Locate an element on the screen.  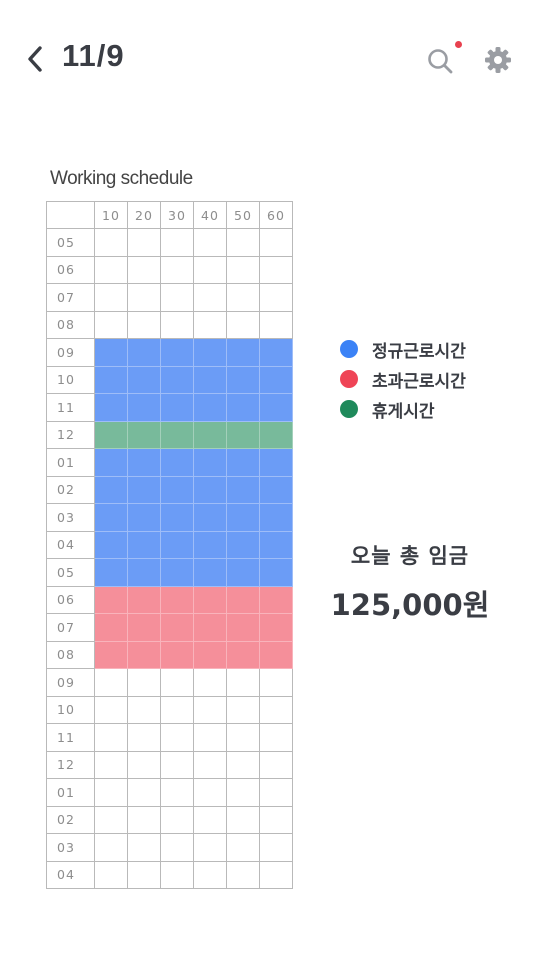
settings-button is located at coordinates (498, 60).